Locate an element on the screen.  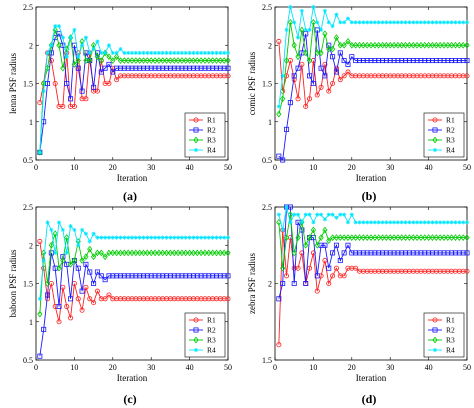
y-axis-label: comic PSF radius is located at coordinates (252, 83).